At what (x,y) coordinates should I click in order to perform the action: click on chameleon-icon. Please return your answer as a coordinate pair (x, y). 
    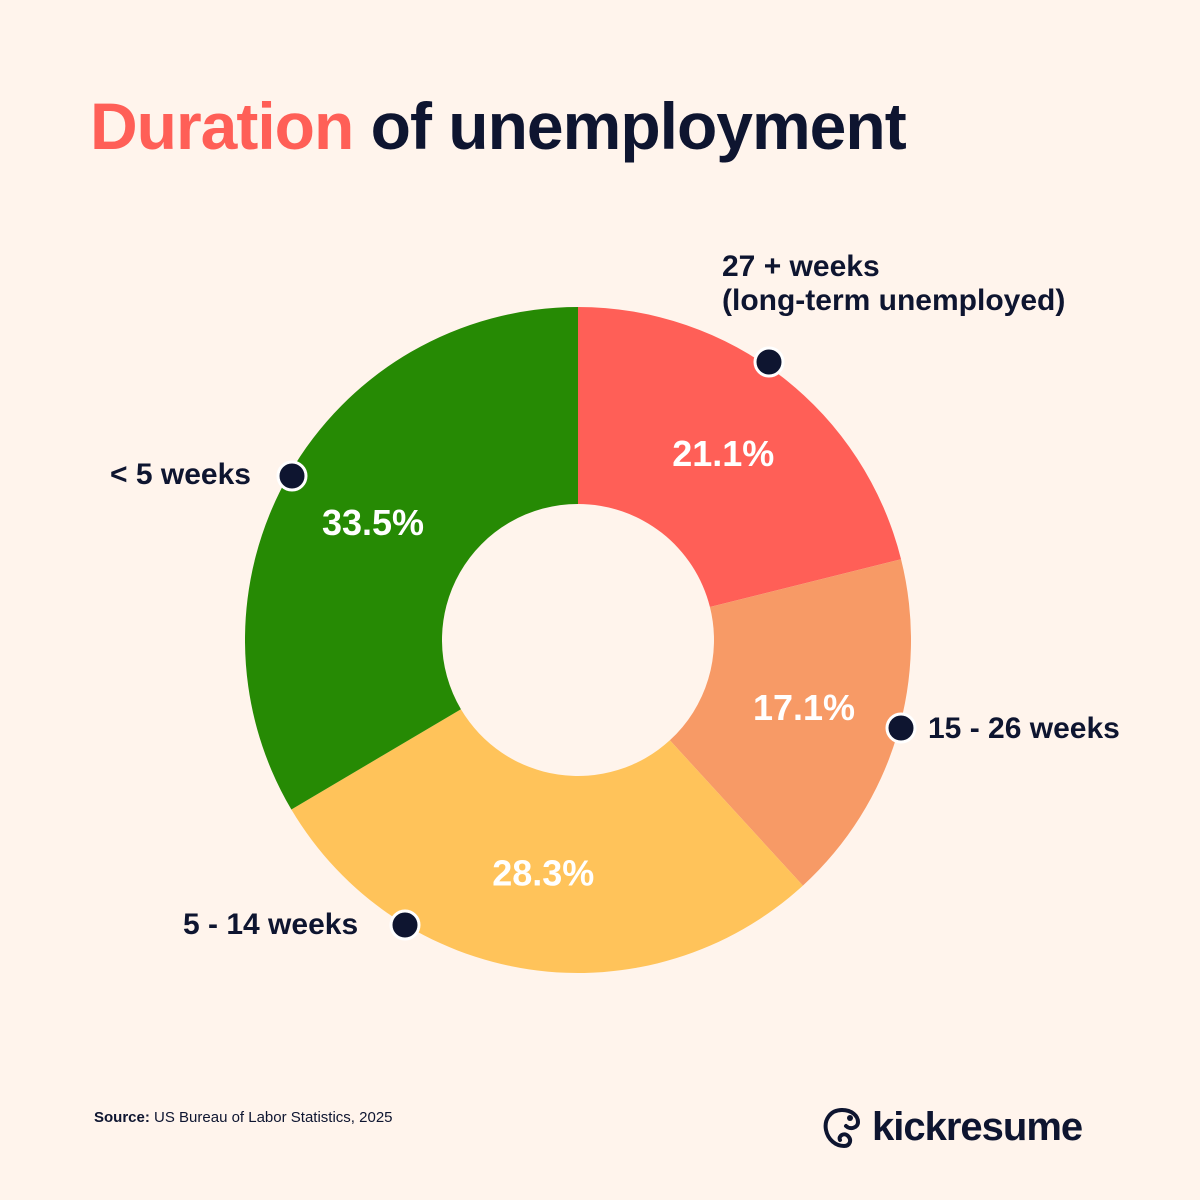
    Looking at the image, I should click on (842, 1127).